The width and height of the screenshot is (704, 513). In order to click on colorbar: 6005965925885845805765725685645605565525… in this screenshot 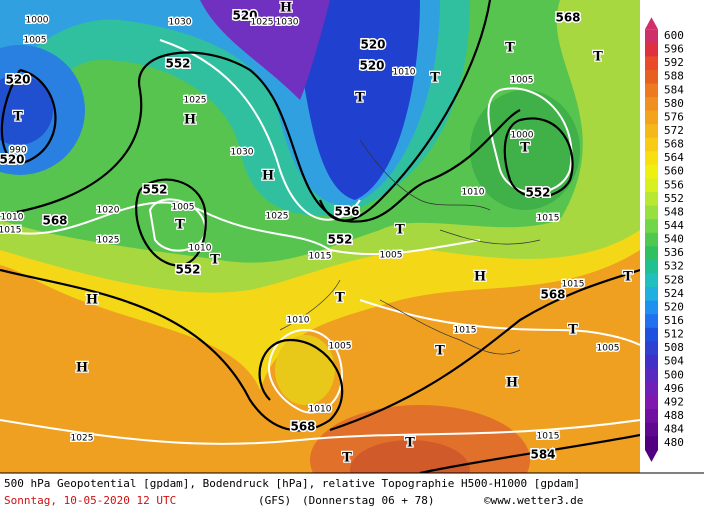, I will do `click(664, 239)`.